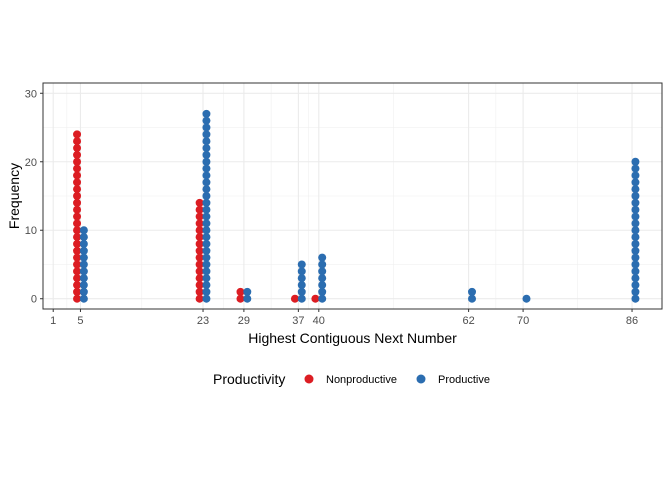 This screenshot has height=480, width=672. What do you see at coordinates (298, 321) in the screenshot?
I see `x-tick-label: 37` at bounding box center [298, 321].